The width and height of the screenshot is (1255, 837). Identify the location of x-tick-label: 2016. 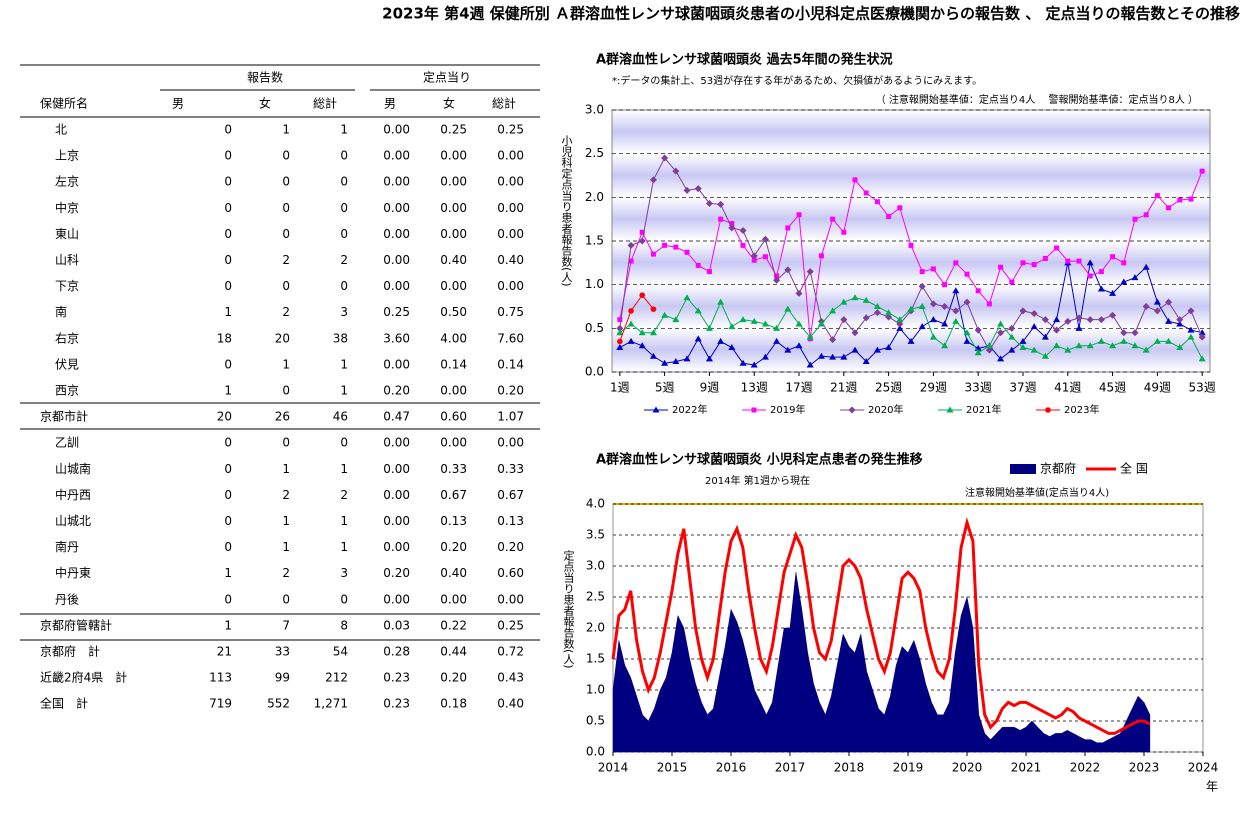
(731, 768).